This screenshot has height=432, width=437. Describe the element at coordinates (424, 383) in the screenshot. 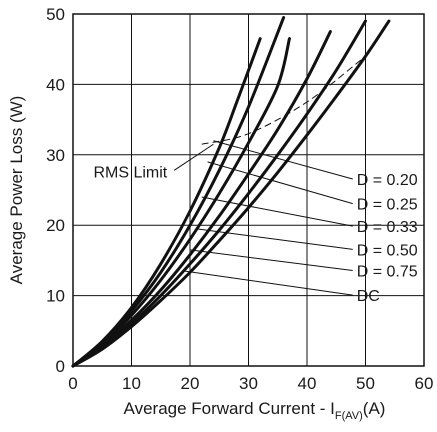

I see `x-tick-label: 60` at that location.